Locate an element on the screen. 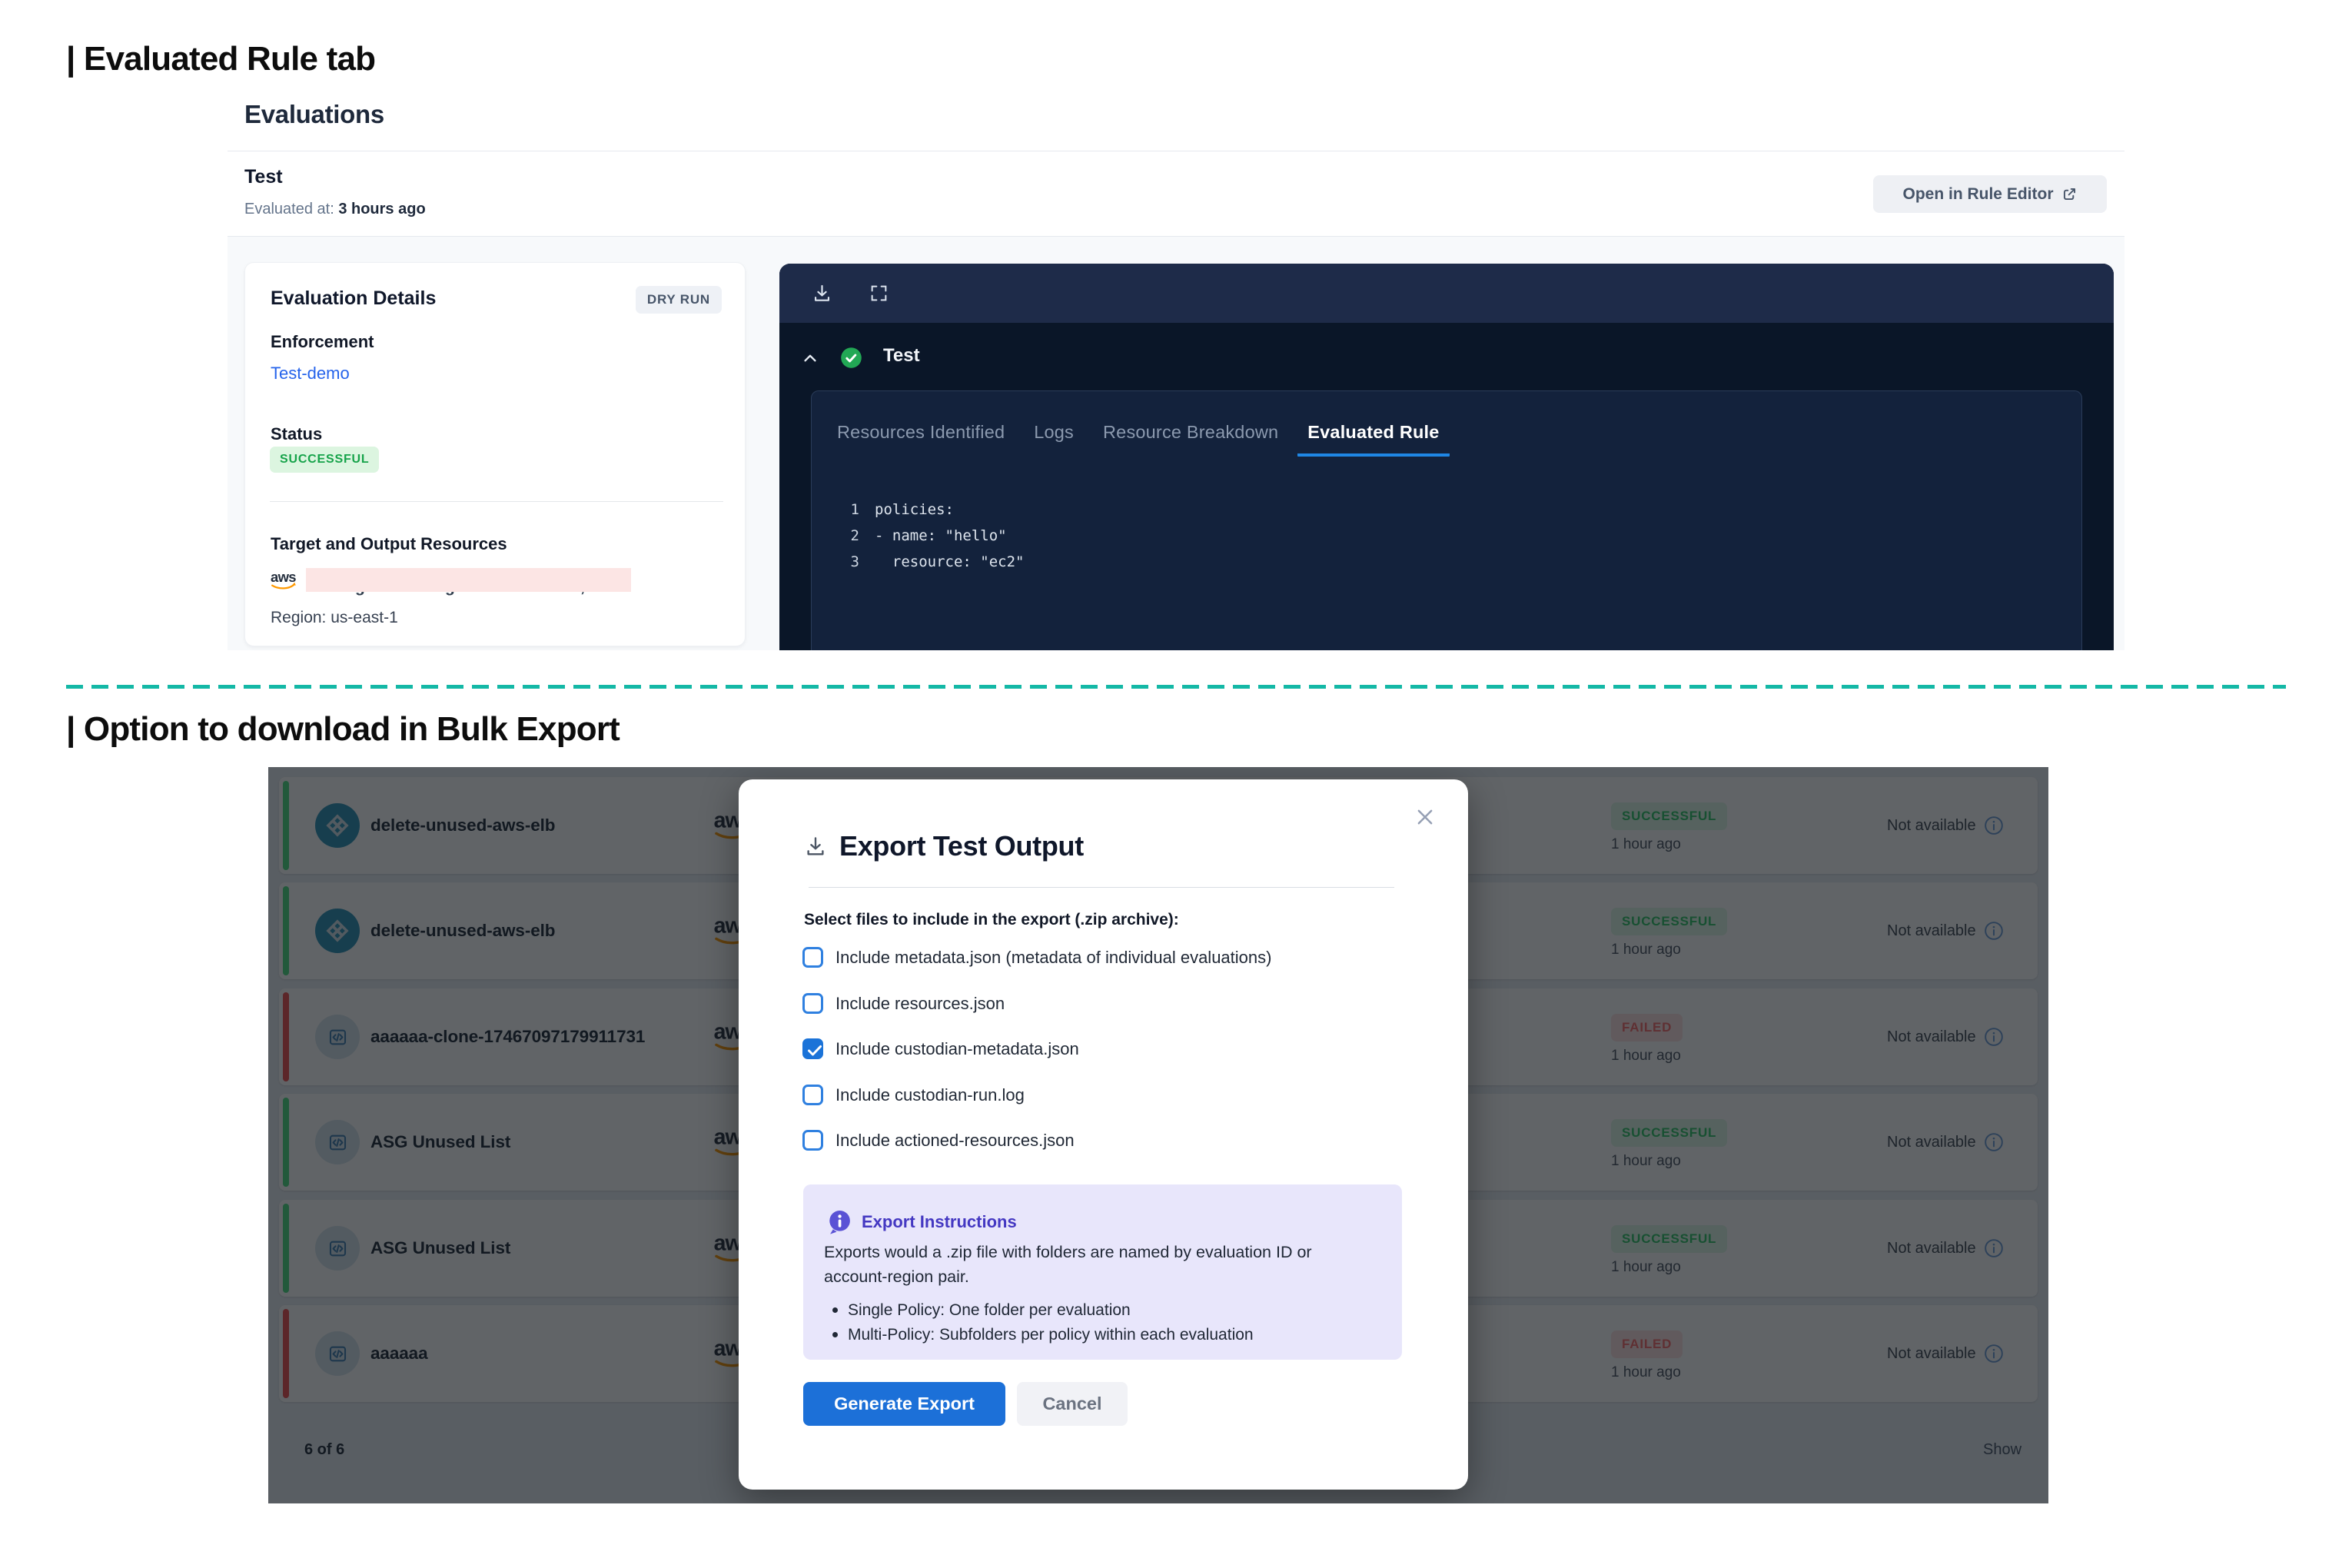 This screenshot has width=2352, height=1568. line-text: - name: "hello" is located at coordinates (941, 535).